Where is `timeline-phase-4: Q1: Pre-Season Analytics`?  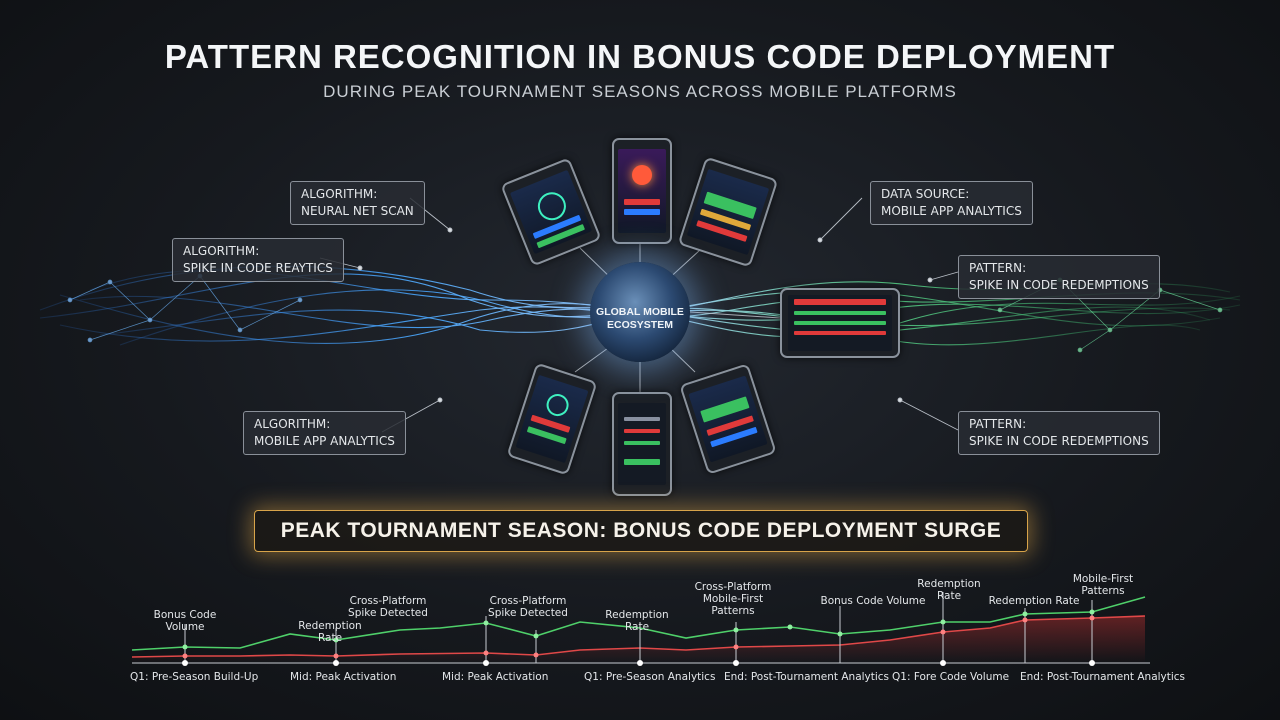
timeline-phase-4: Q1: Pre-Season Analytics is located at coordinates (650, 677).